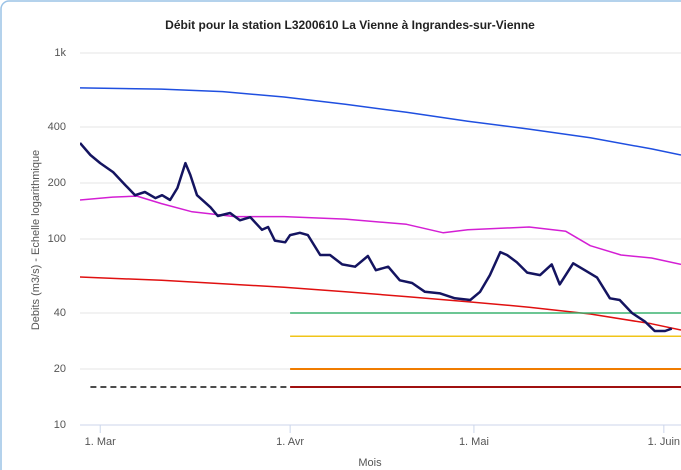 This screenshot has width=681, height=470. I want to click on y-tick-label: 20, so click(60, 369).